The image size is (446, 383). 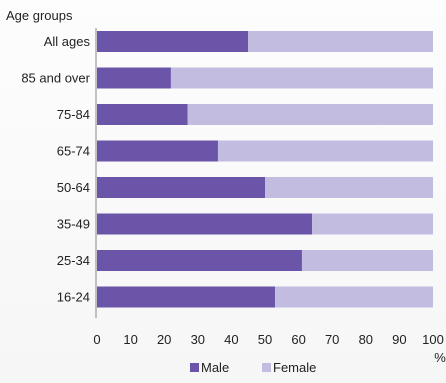 What do you see at coordinates (298, 339) in the screenshot?
I see `x-tick-label: 60` at bounding box center [298, 339].